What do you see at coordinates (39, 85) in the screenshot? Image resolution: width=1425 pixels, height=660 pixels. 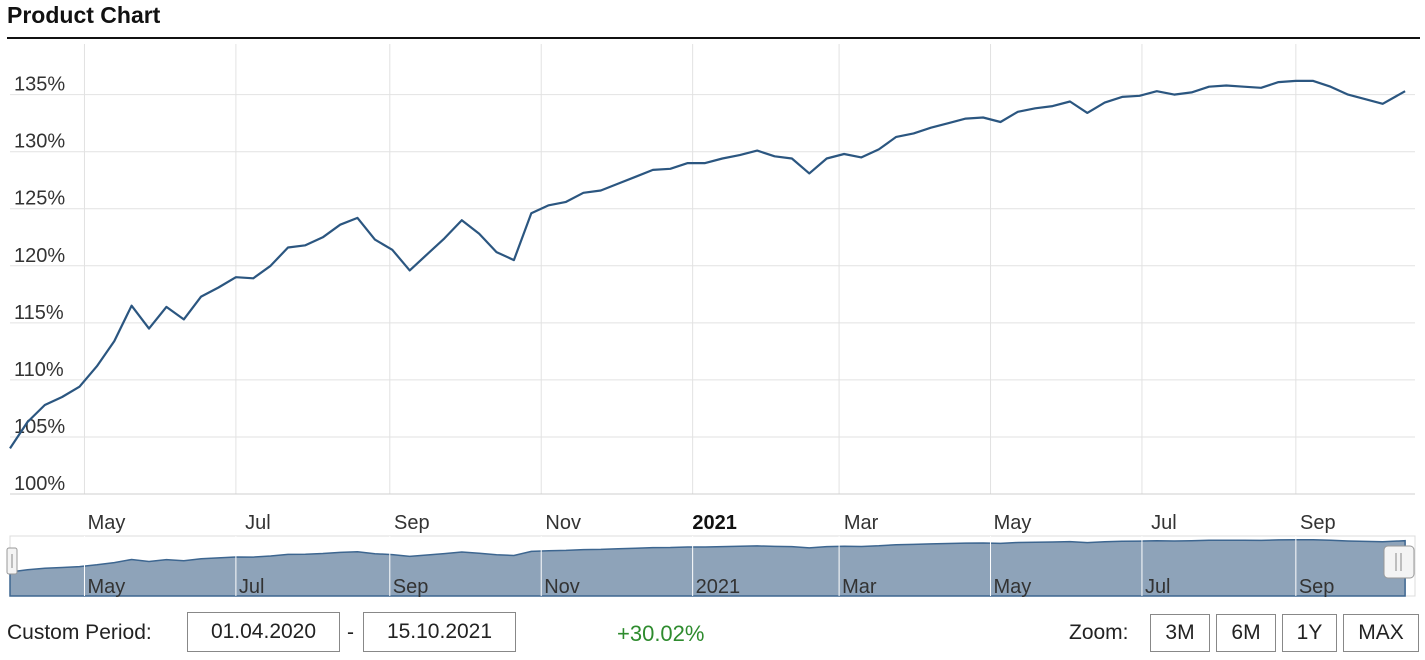 I see `y-tick-label: 135%` at bounding box center [39, 85].